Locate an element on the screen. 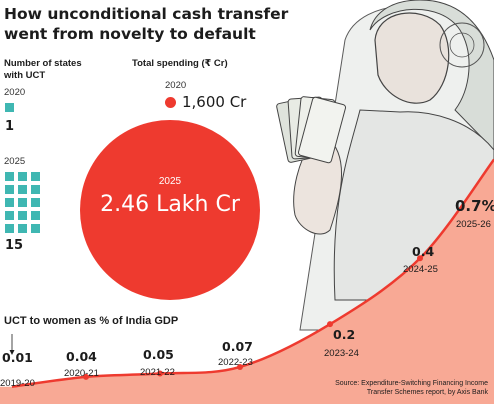 This screenshot has width=494, height=404. gdp-year-label-2019-20: 2019-20 is located at coordinates (17, 383).